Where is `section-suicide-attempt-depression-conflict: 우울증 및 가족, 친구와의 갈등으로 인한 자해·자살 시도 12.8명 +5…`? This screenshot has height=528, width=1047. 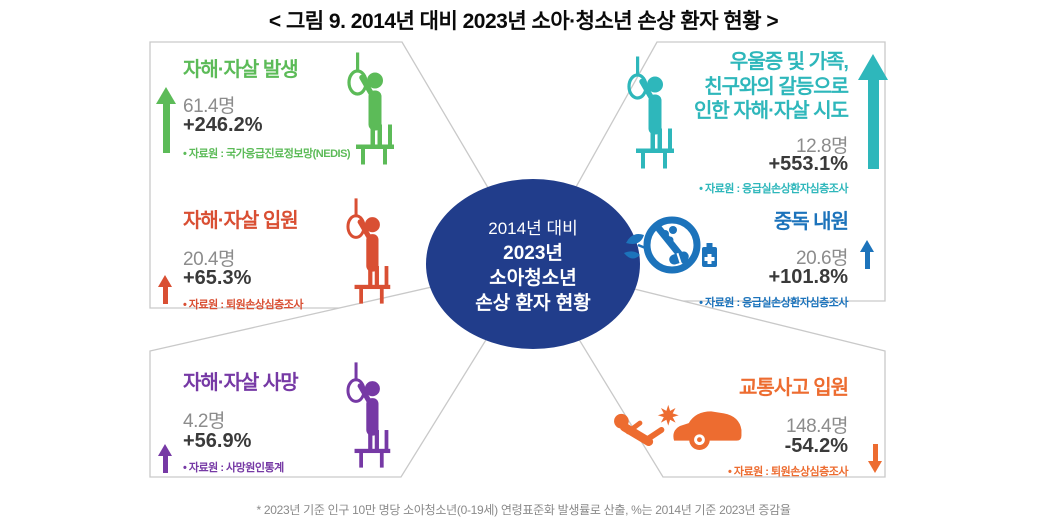
section-suicide-attempt-depression-conflict: 우울증 및 가족, 친구와의 갈등으로 인한 자해·자살 시도 12.8명 +5… is located at coordinates (744, 121).